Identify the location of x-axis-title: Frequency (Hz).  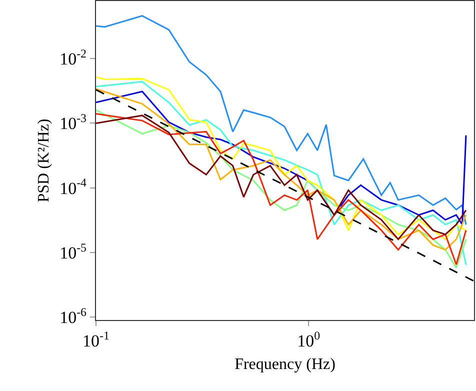
(285, 365).